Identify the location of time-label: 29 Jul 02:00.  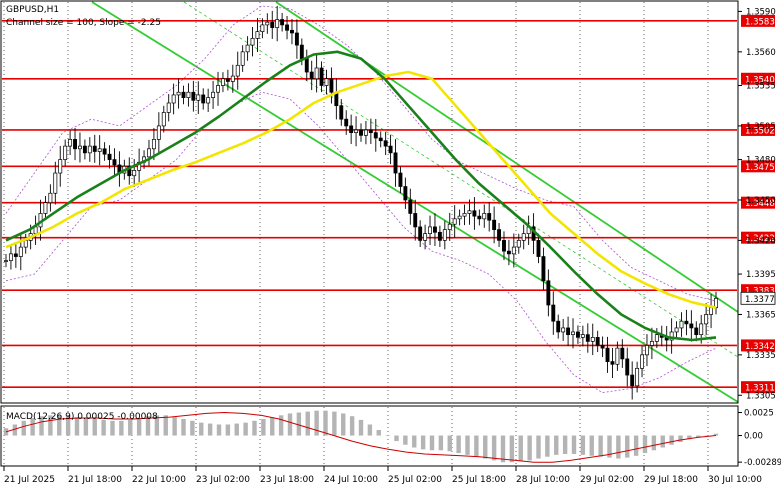
(607, 480).